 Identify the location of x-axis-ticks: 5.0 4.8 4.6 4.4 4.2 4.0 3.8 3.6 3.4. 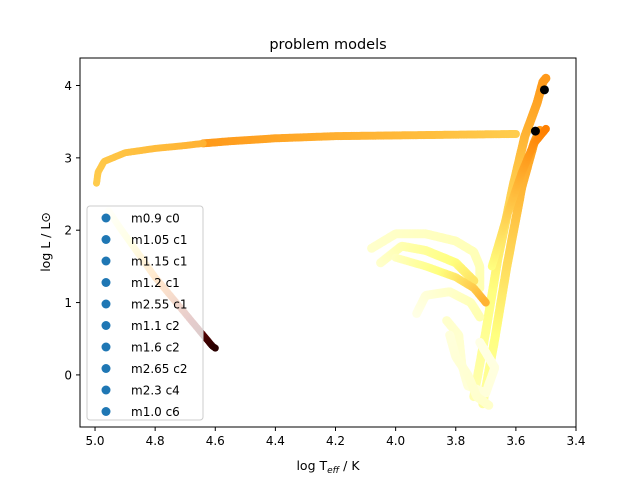
(335, 437).